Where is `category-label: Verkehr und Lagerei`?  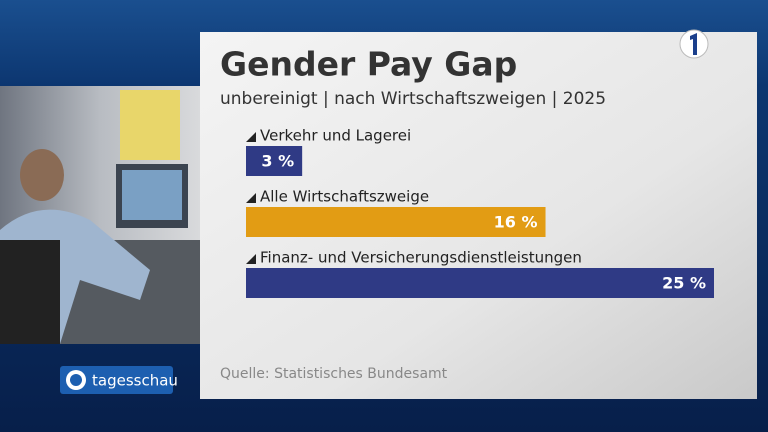 category-label: Verkehr und Lagerei is located at coordinates (335, 136).